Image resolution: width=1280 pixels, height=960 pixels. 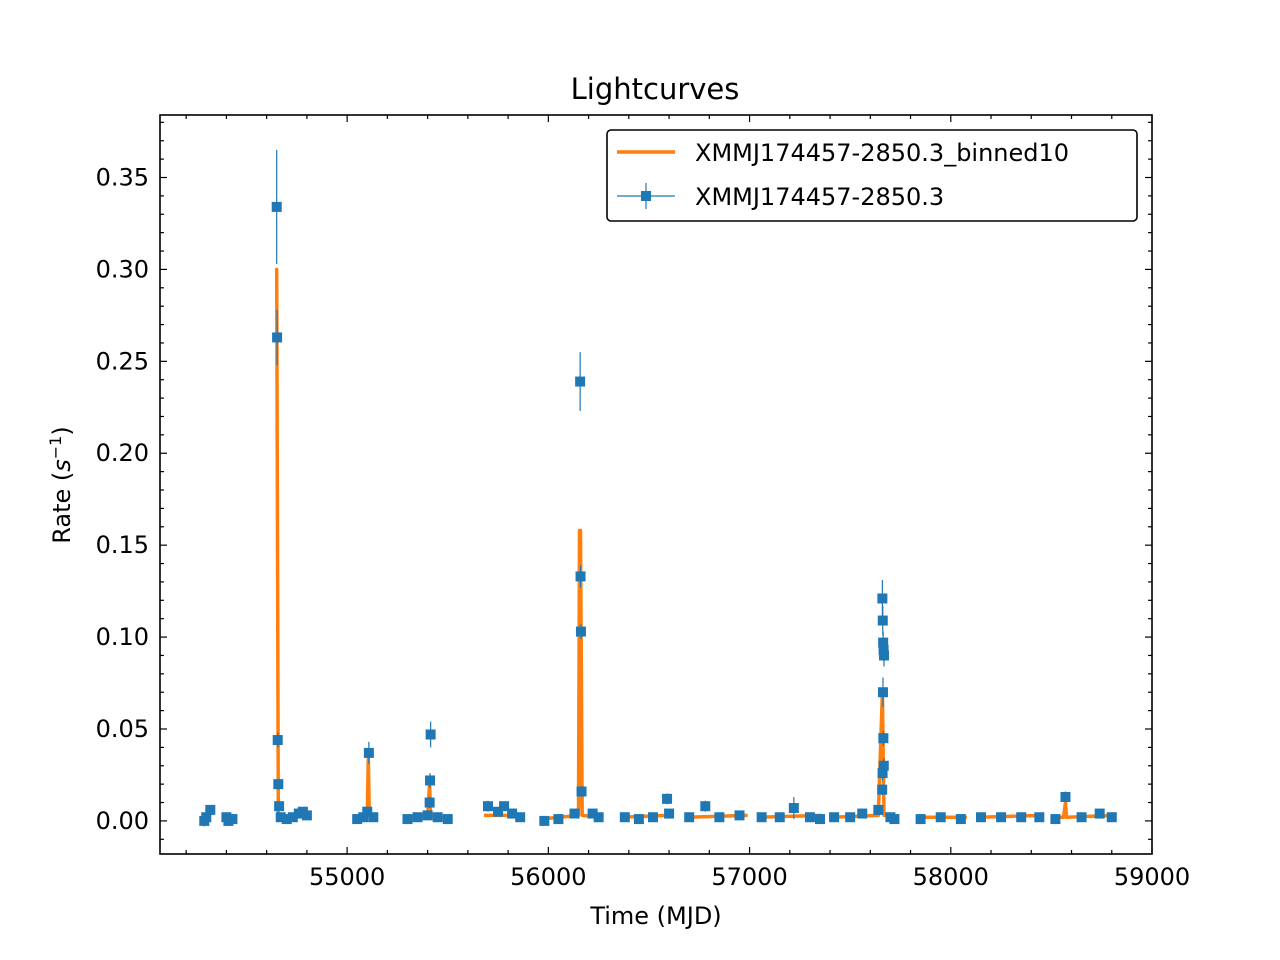 What do you see at coordinates (122, 637) in the screenshot?
I see `y-tick-label: 0.10` at bounding box center [122, 637].